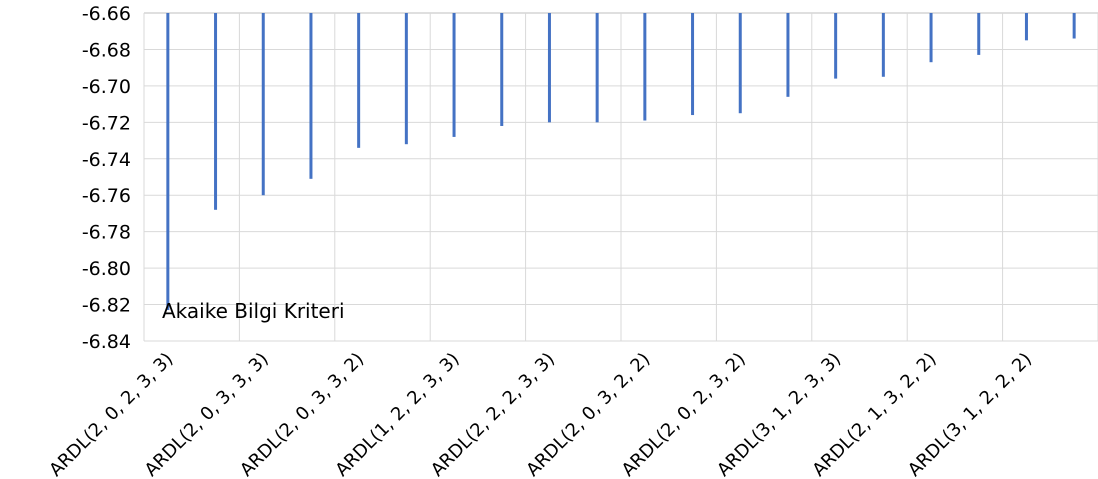 The height and width of the screenshot is (479, 1098). Describe the element at coordinates (253, 311) in the screenshot. I see `chart-title: Akaike Bilgi Kriteri` at that location.